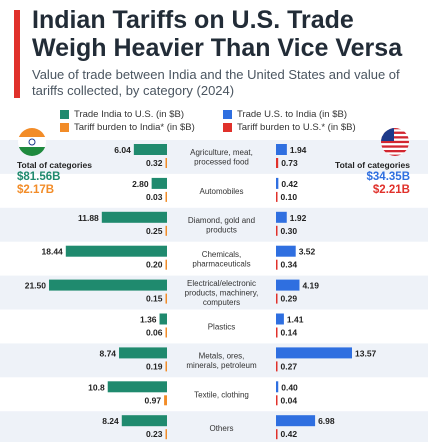 The image size is (428, 442). What do you see at coordinates (227, 127) in the screenshot?
I see `legend-swatch-red` at bounding box center [227, 127].